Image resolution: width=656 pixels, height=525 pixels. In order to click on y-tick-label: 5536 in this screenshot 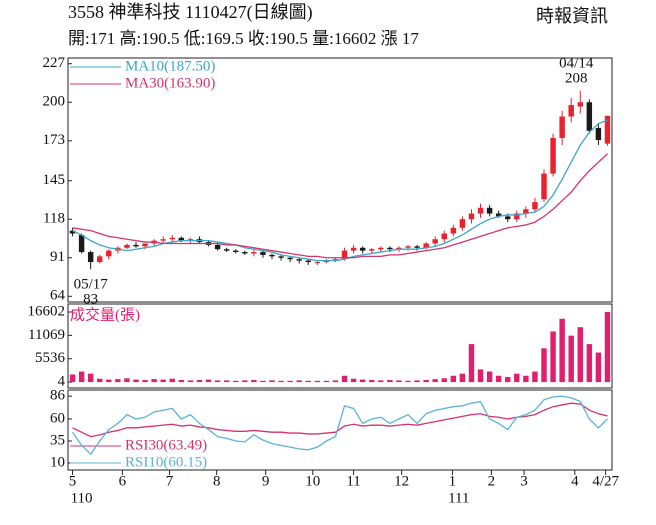, I will do `click(50, 358)`.